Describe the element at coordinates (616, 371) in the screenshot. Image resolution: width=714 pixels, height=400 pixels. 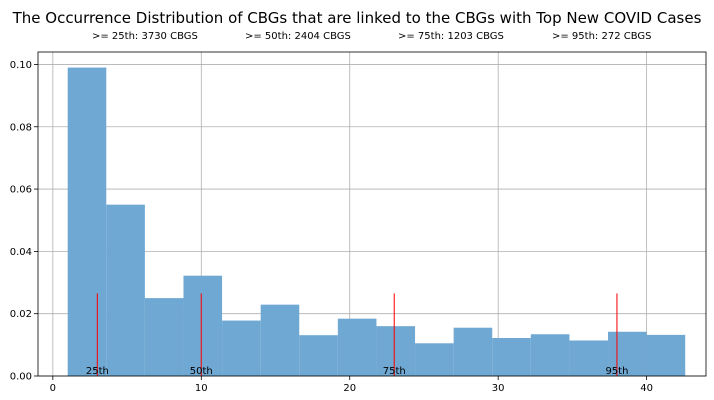
I see `percentile-label-95th: 95th` at that location.